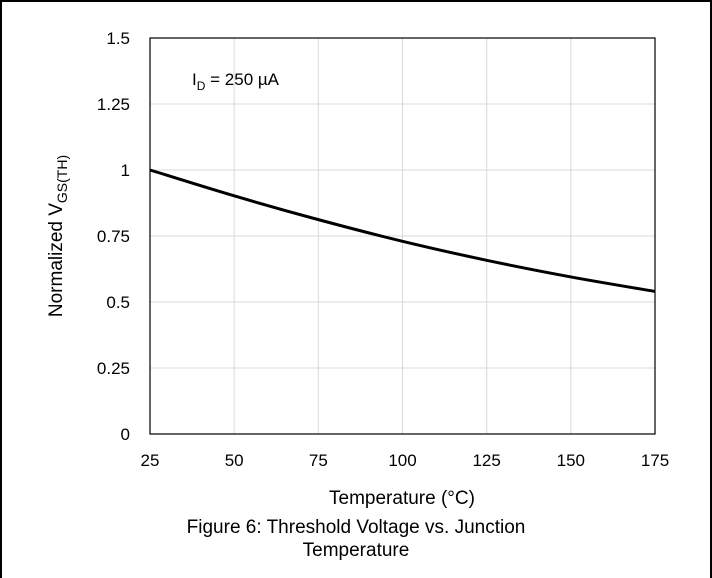 The height and width of the screenshot is (578, 712). What do you see at coordinates (318, 460) in the screenshot?
I see `x-tick-label: 75` at bounding box center [318, 460].